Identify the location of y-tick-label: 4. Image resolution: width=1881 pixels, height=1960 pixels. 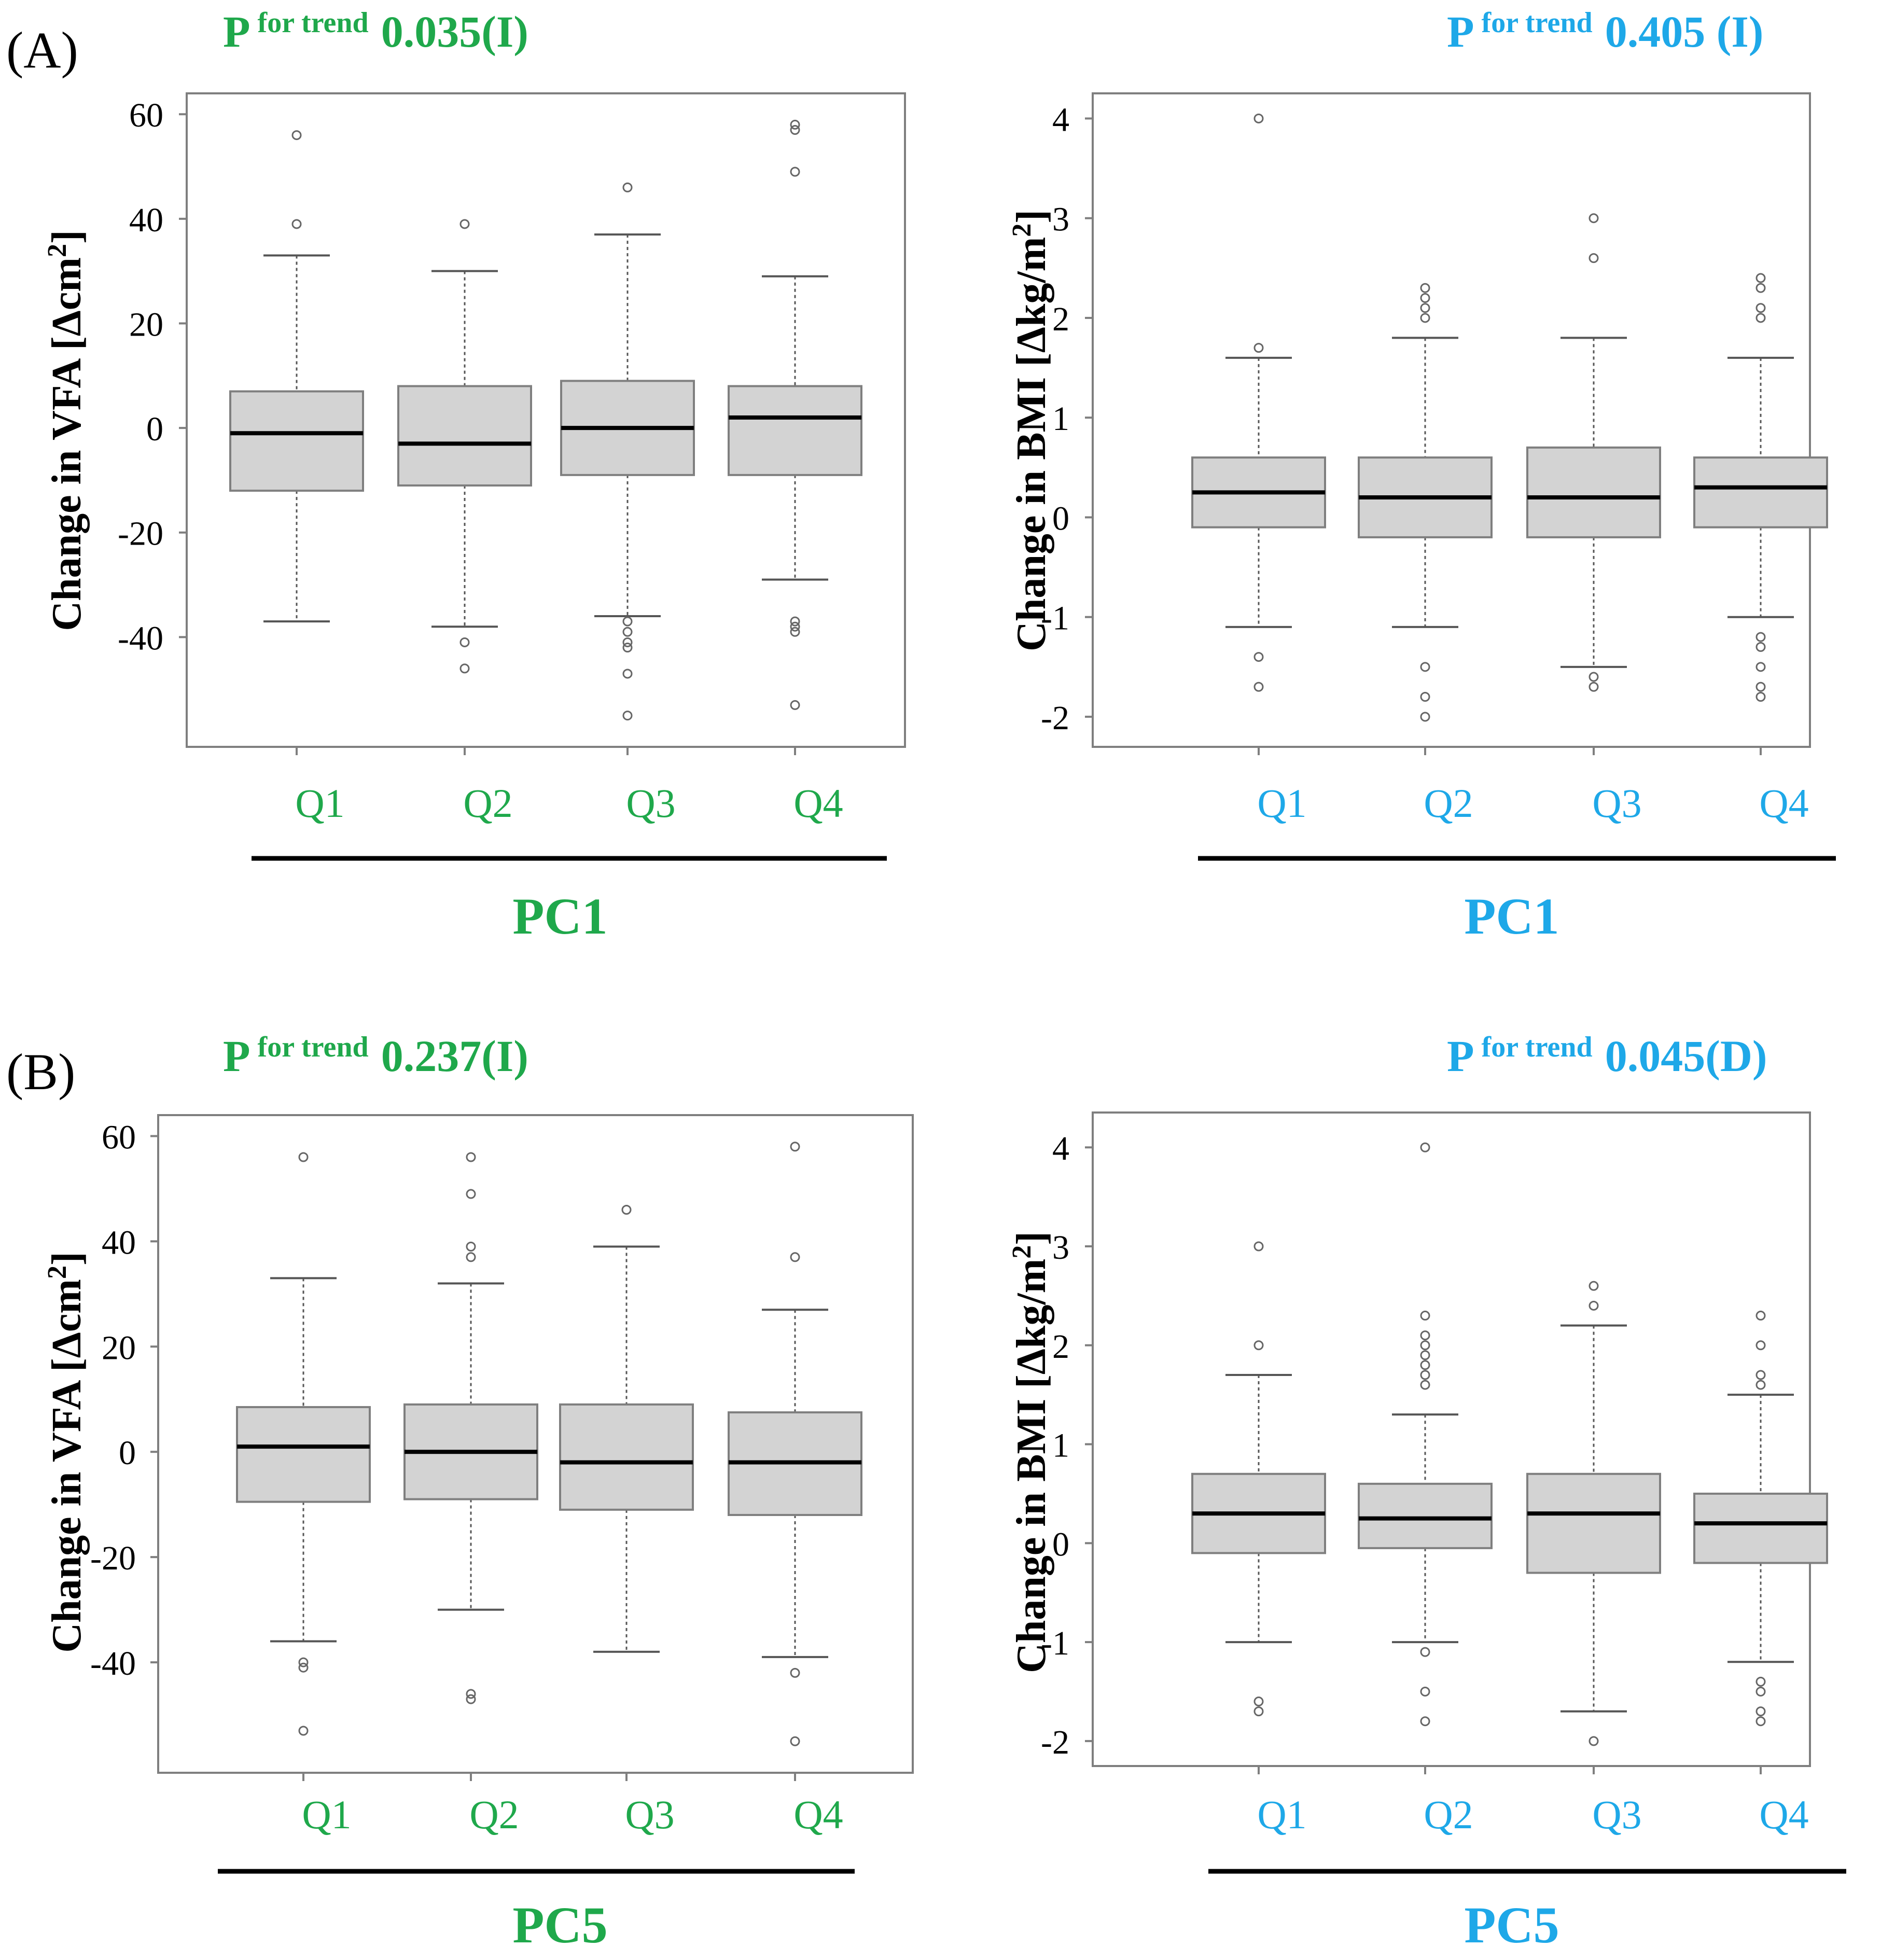
(1060, 119).